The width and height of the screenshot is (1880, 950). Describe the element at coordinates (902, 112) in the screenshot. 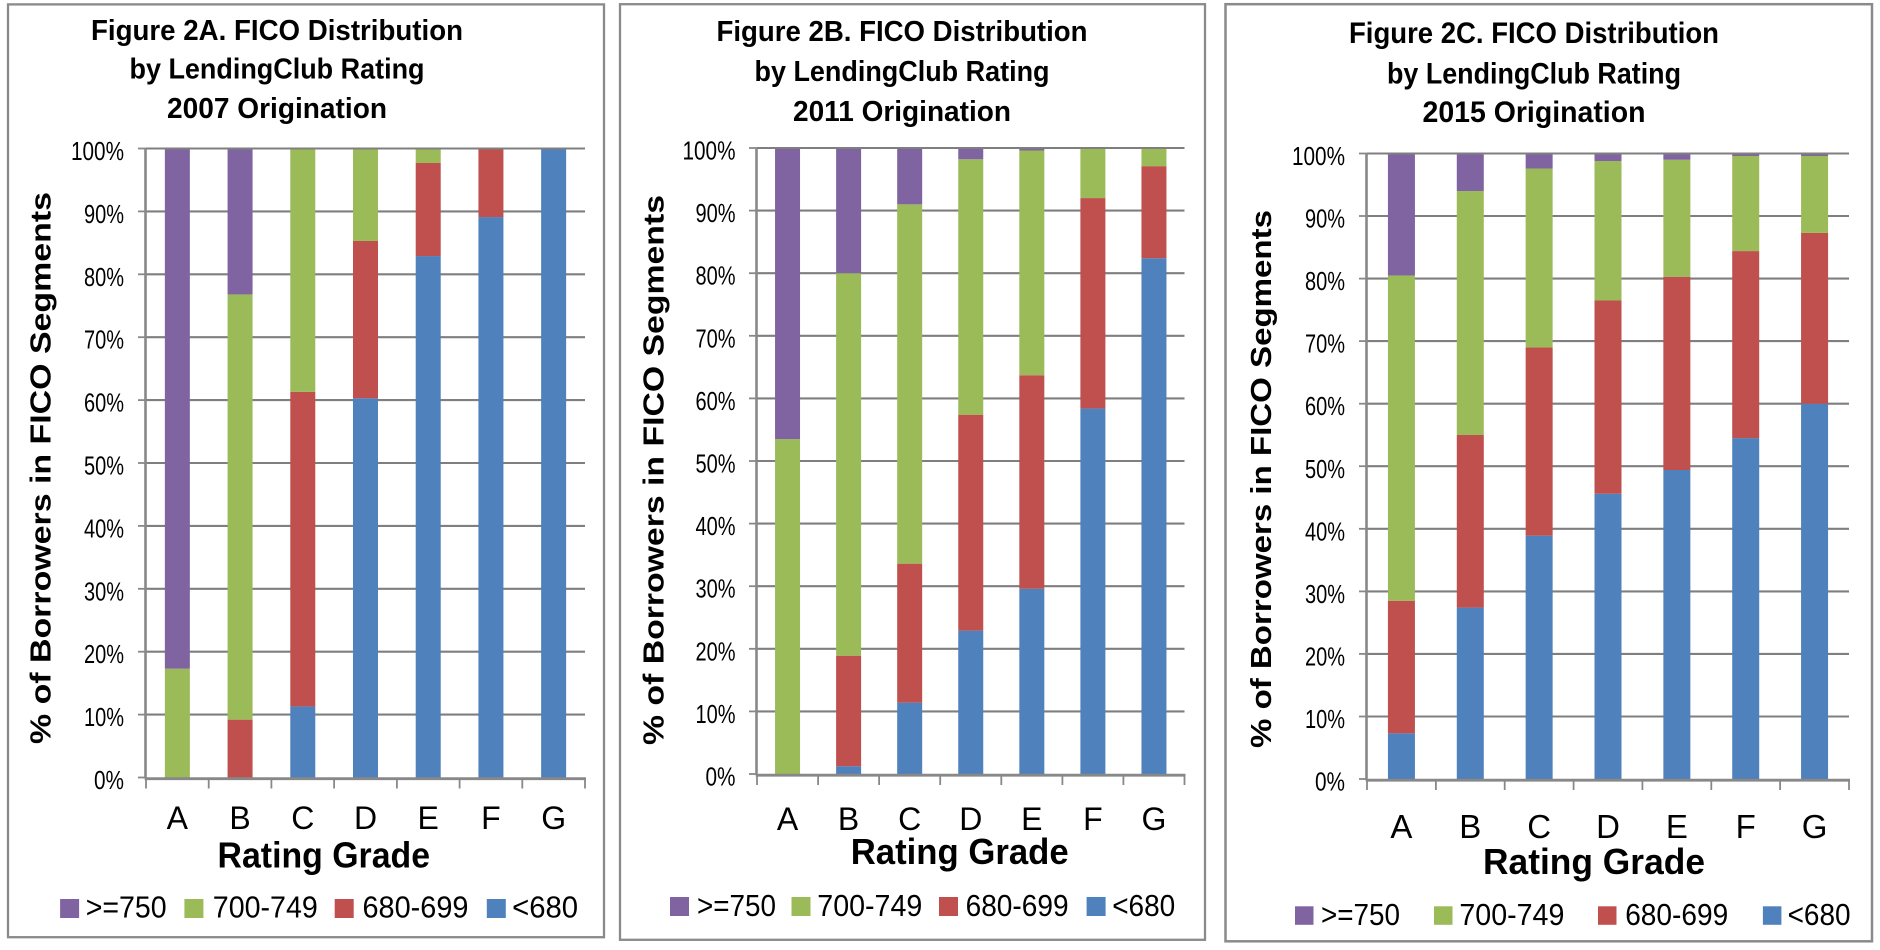

I see `svg-text: 2011 Origination` at that location.